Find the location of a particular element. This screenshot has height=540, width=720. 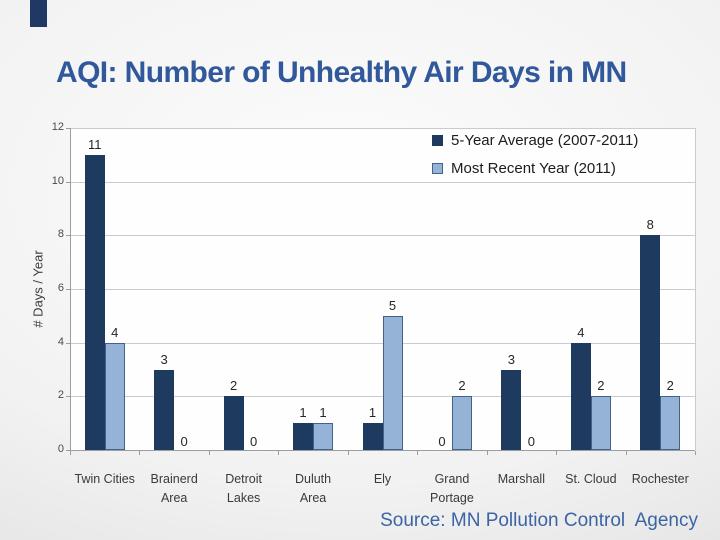

bar-value-label: 5 is located at coordinates (392, 305).